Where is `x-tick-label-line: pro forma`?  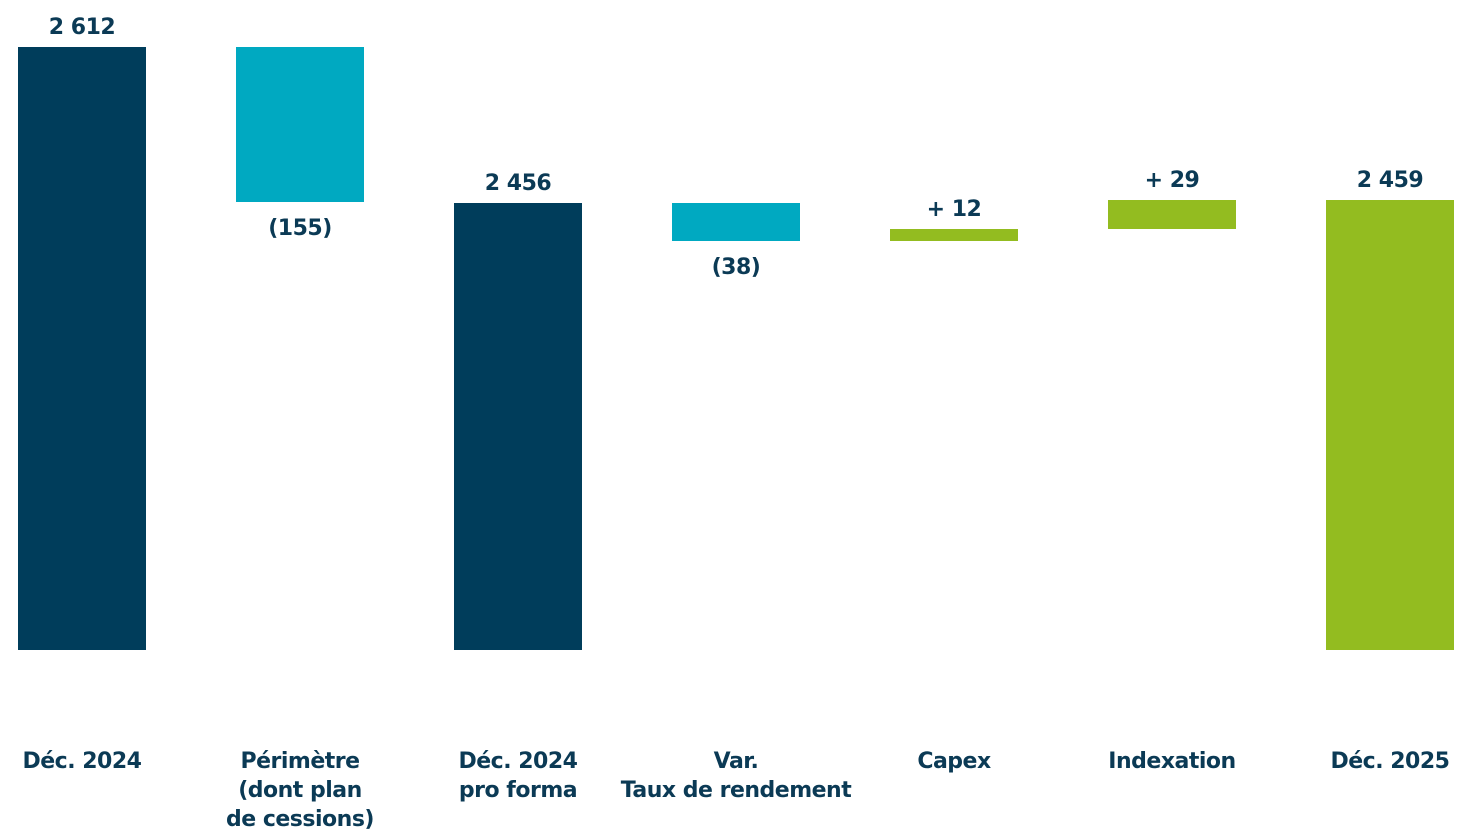
x-tick-label-line: pro forma is located at coordinates (518, 790).